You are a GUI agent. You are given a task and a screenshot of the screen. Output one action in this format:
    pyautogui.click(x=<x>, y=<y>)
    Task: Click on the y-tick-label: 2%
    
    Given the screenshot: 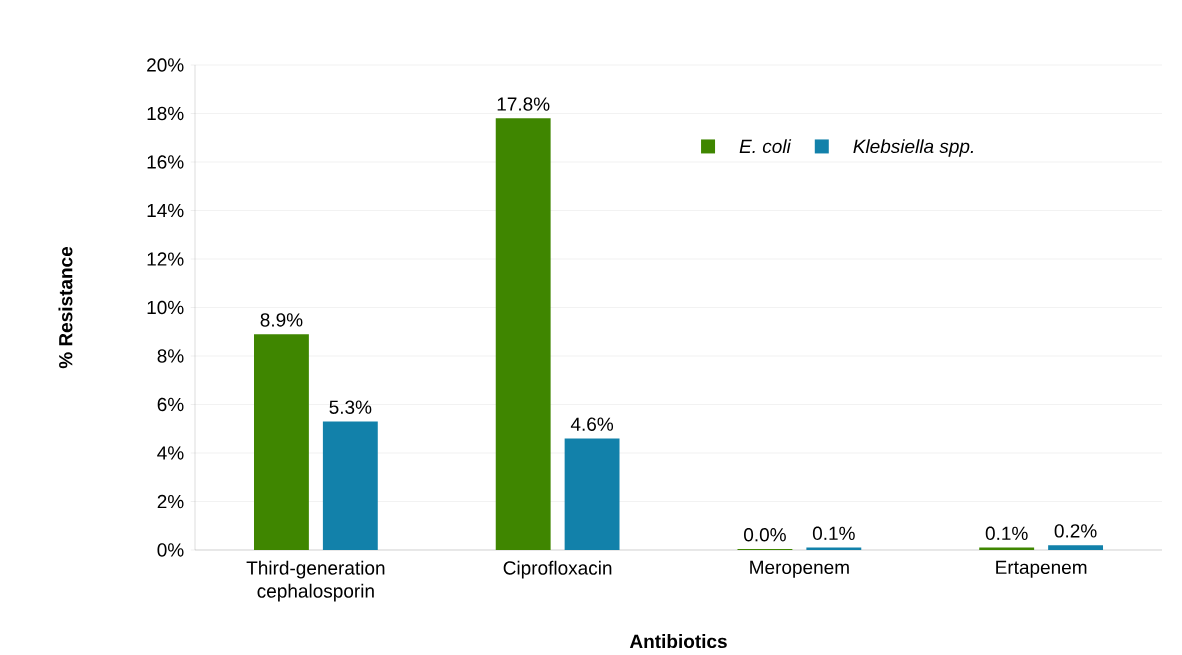 What is the action you would take?
    pyautogui.click(x=170, y=501)
    